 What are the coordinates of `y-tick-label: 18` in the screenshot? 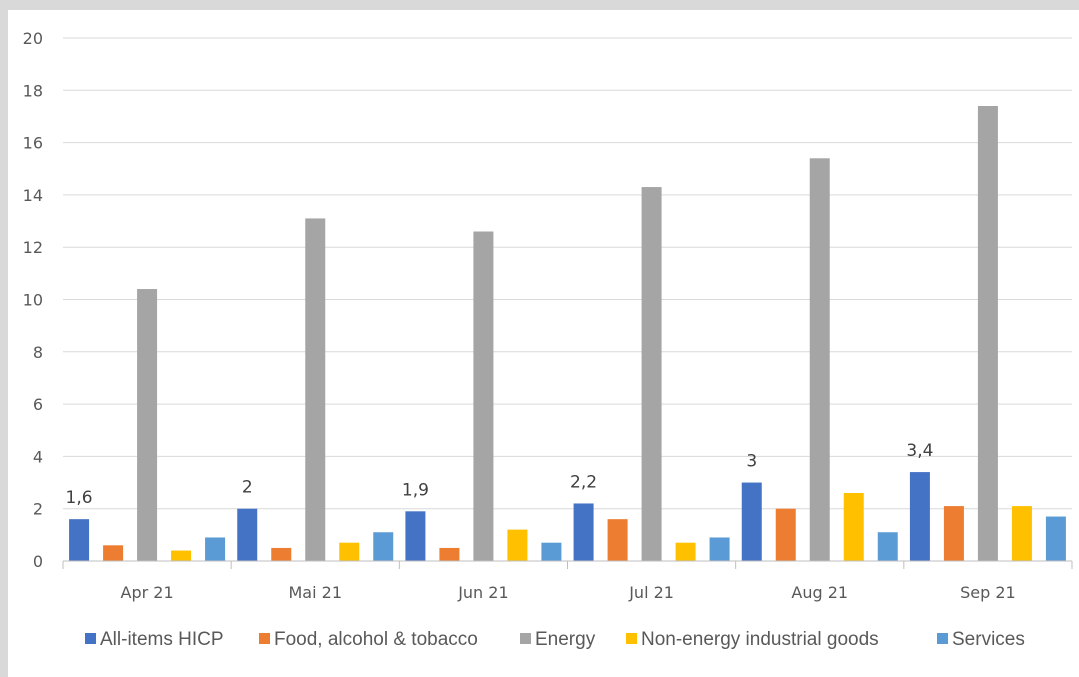 It's located at (33, 90).